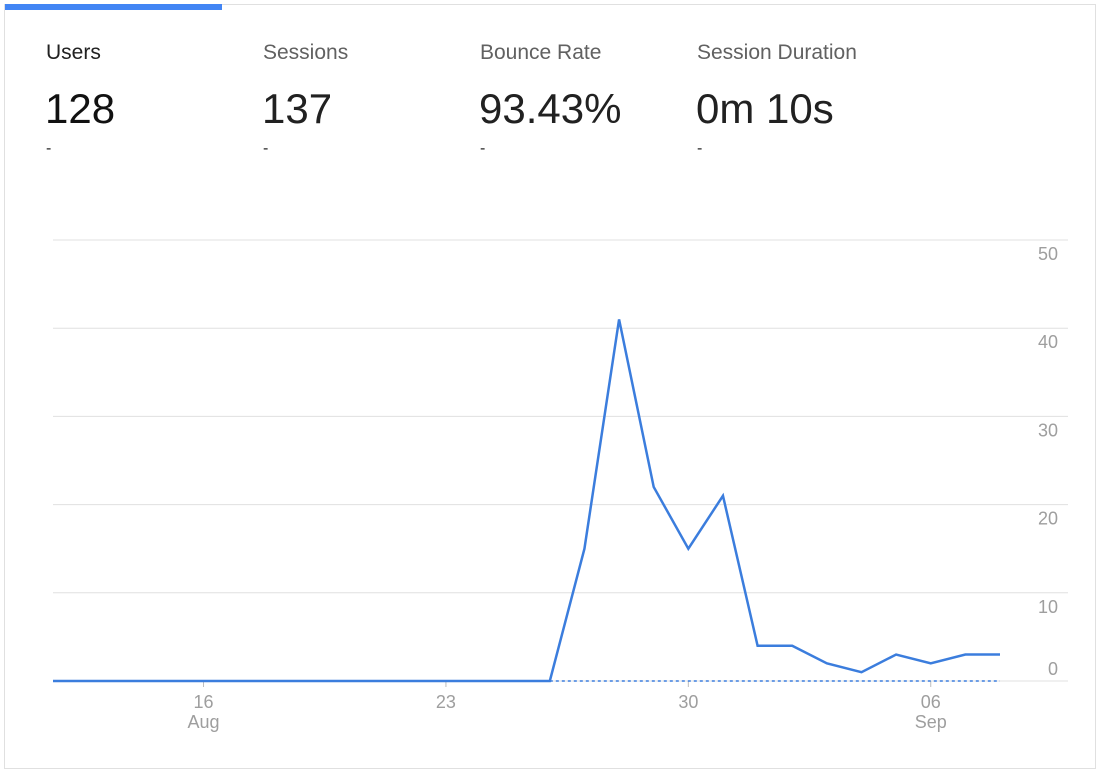 Image resolution: width=1100 pixels, height=773 pixels. What do you see at coordinates (764, 81) in the screenshot?
I see `metric-tab: Session Duration 0m 10s -` at bounding box center [764, 81].